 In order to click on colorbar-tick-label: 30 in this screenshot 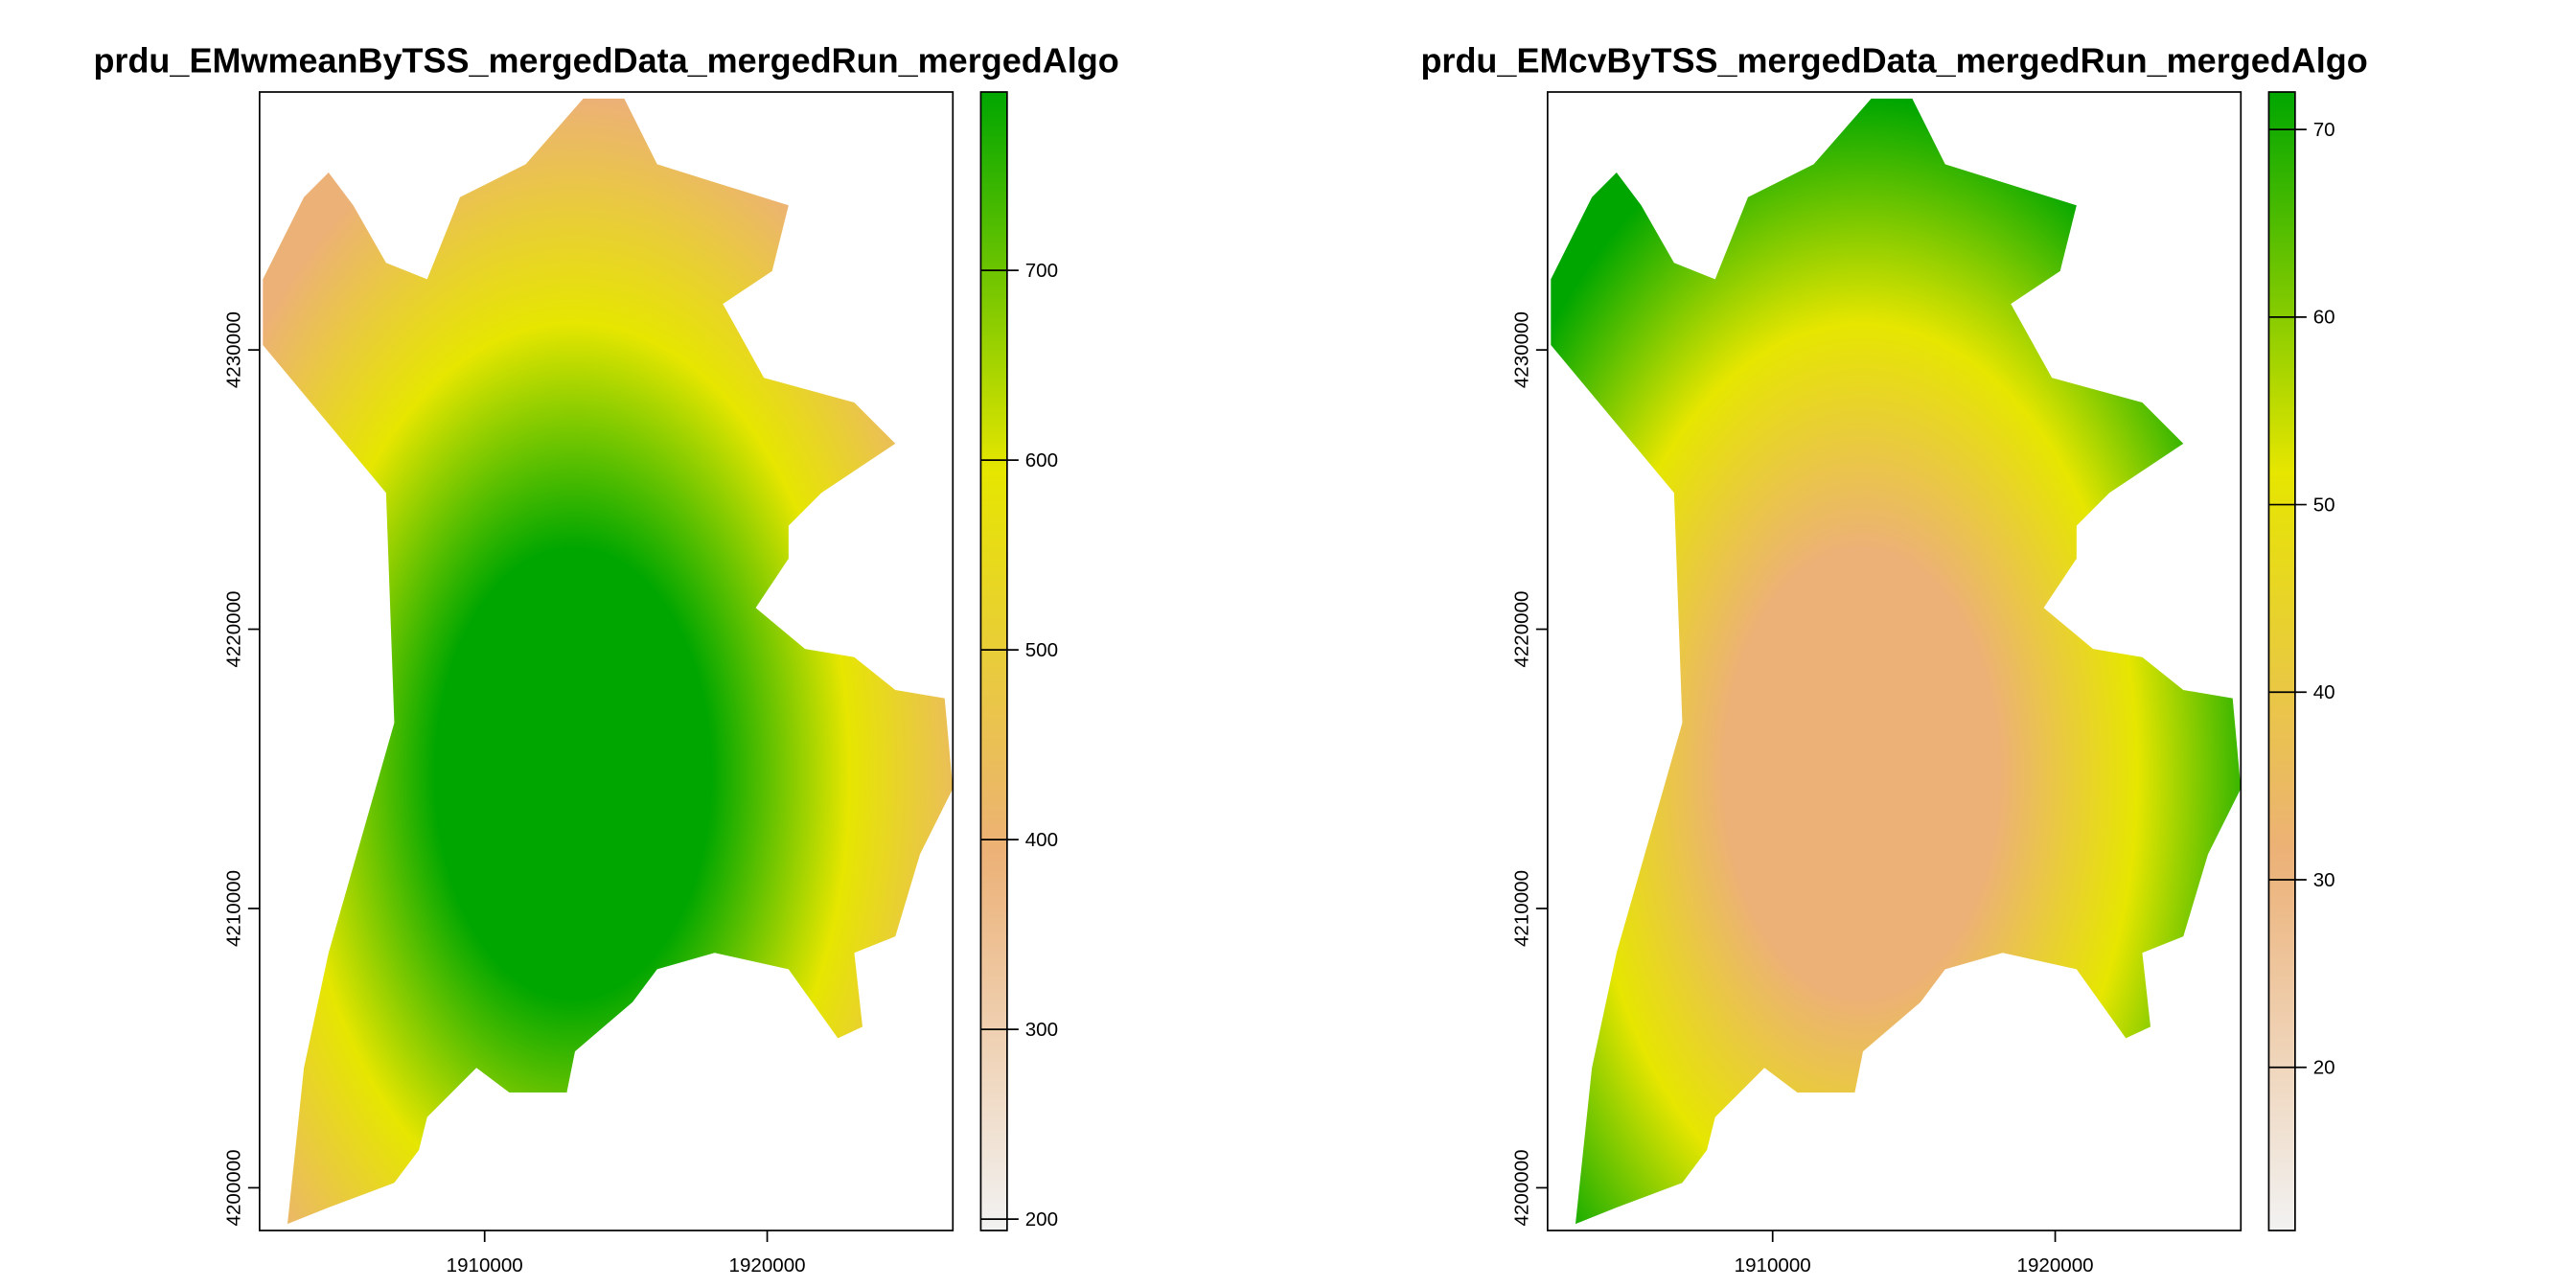, I will do `click(2324, 880)`.